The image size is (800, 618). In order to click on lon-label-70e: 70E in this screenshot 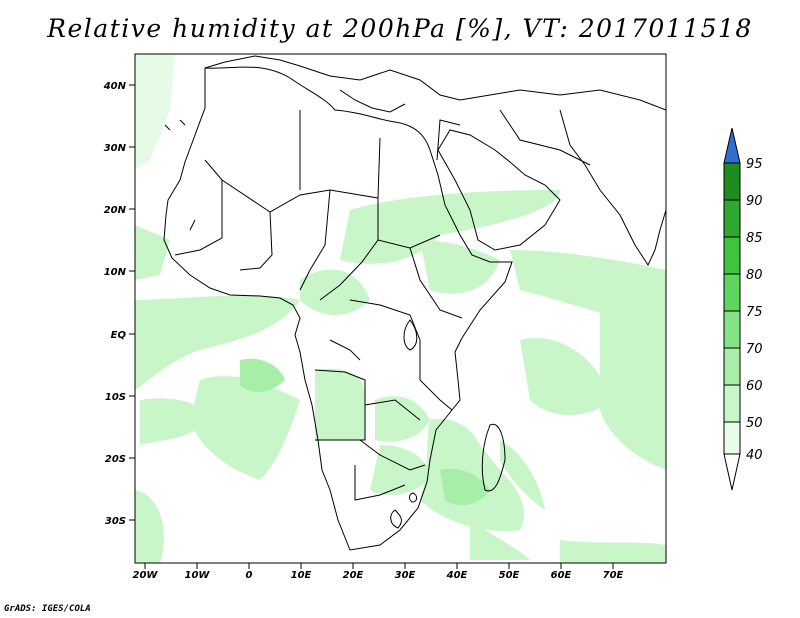, I will do `click(613, 575)`.